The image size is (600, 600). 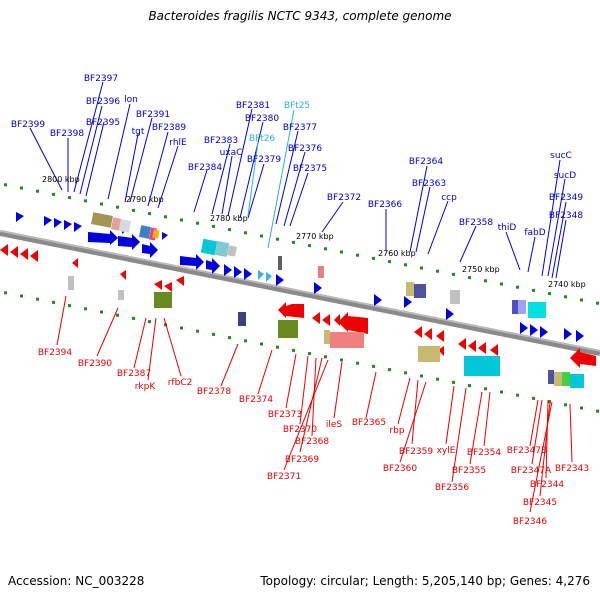 What do you see at coordinates (153, 115) in the screenshot?
I see `gene-label: BF2391` at bounding box center [153, 115].